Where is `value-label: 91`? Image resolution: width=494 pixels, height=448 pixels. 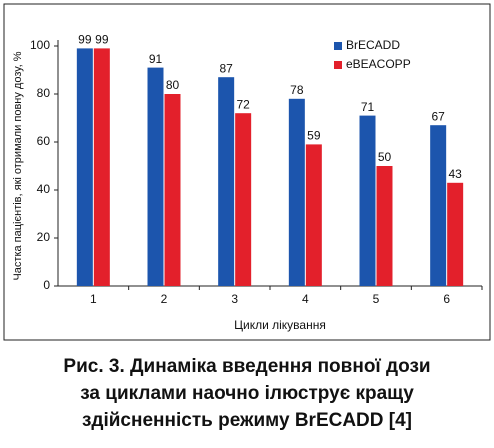 value-label: 91 is located at coordinates (156, 59).